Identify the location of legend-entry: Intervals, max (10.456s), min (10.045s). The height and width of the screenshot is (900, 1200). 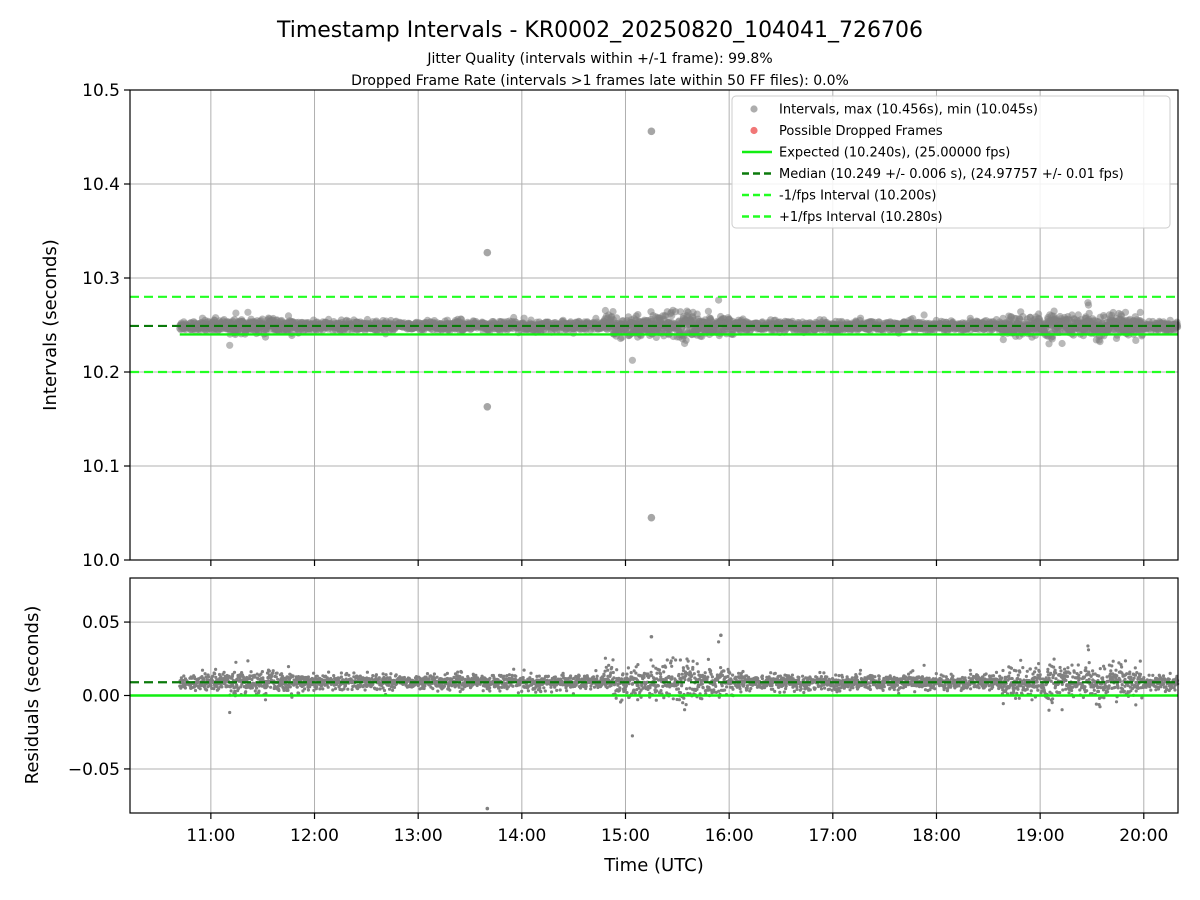
(894, 110).